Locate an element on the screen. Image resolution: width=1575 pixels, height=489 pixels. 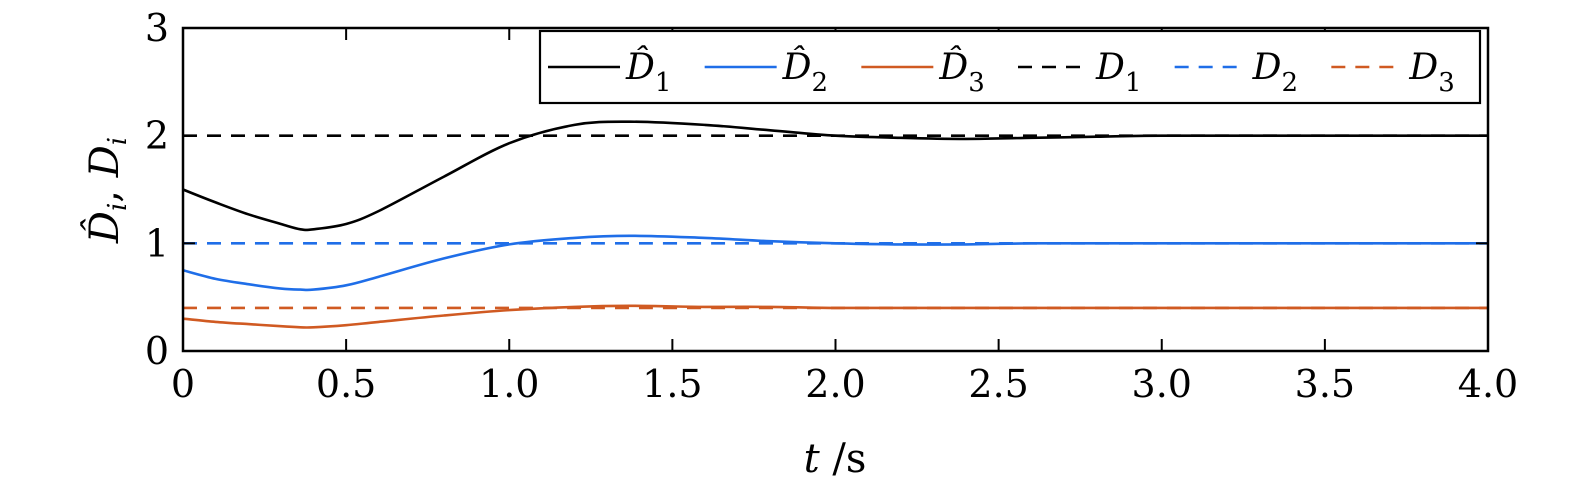
legend-entry-3: D1 is located at coordinates (1118, 72).